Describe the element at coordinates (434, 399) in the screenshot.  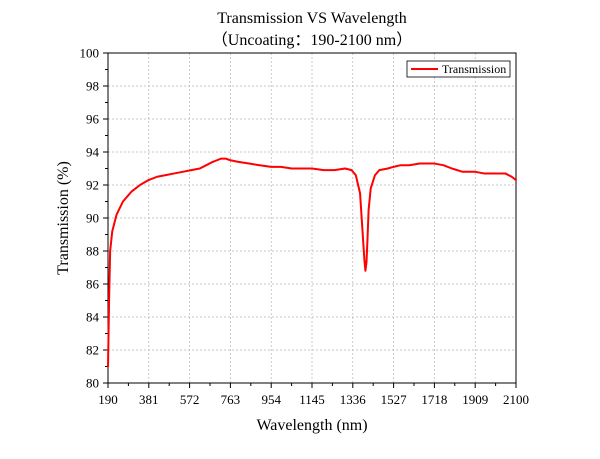
I see `x-tick-label: 1718` at that location.